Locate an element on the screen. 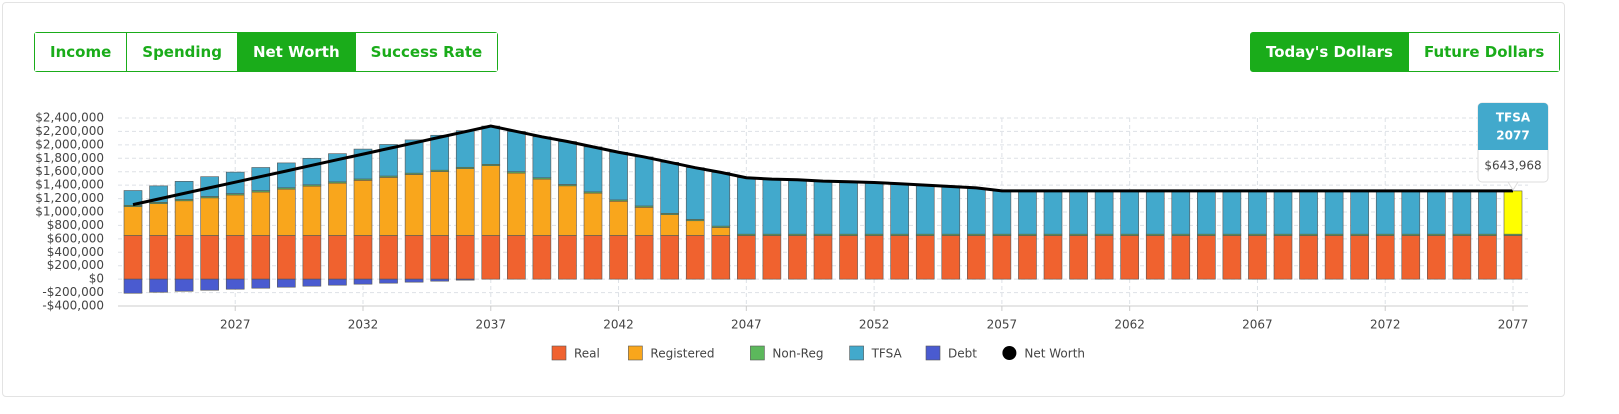  x-tick-label: 2057 is located at coordinates (1002, 325).